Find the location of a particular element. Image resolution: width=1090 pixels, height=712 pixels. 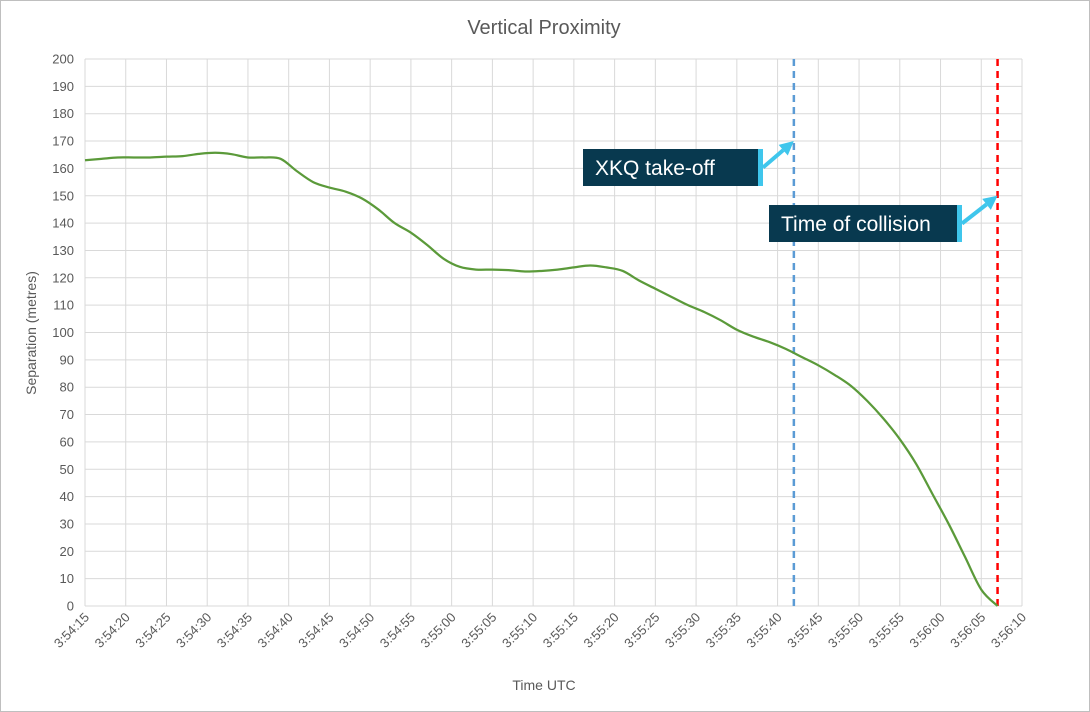

x-tick-label: 3:55:55 is located at coordinates (886, 630).